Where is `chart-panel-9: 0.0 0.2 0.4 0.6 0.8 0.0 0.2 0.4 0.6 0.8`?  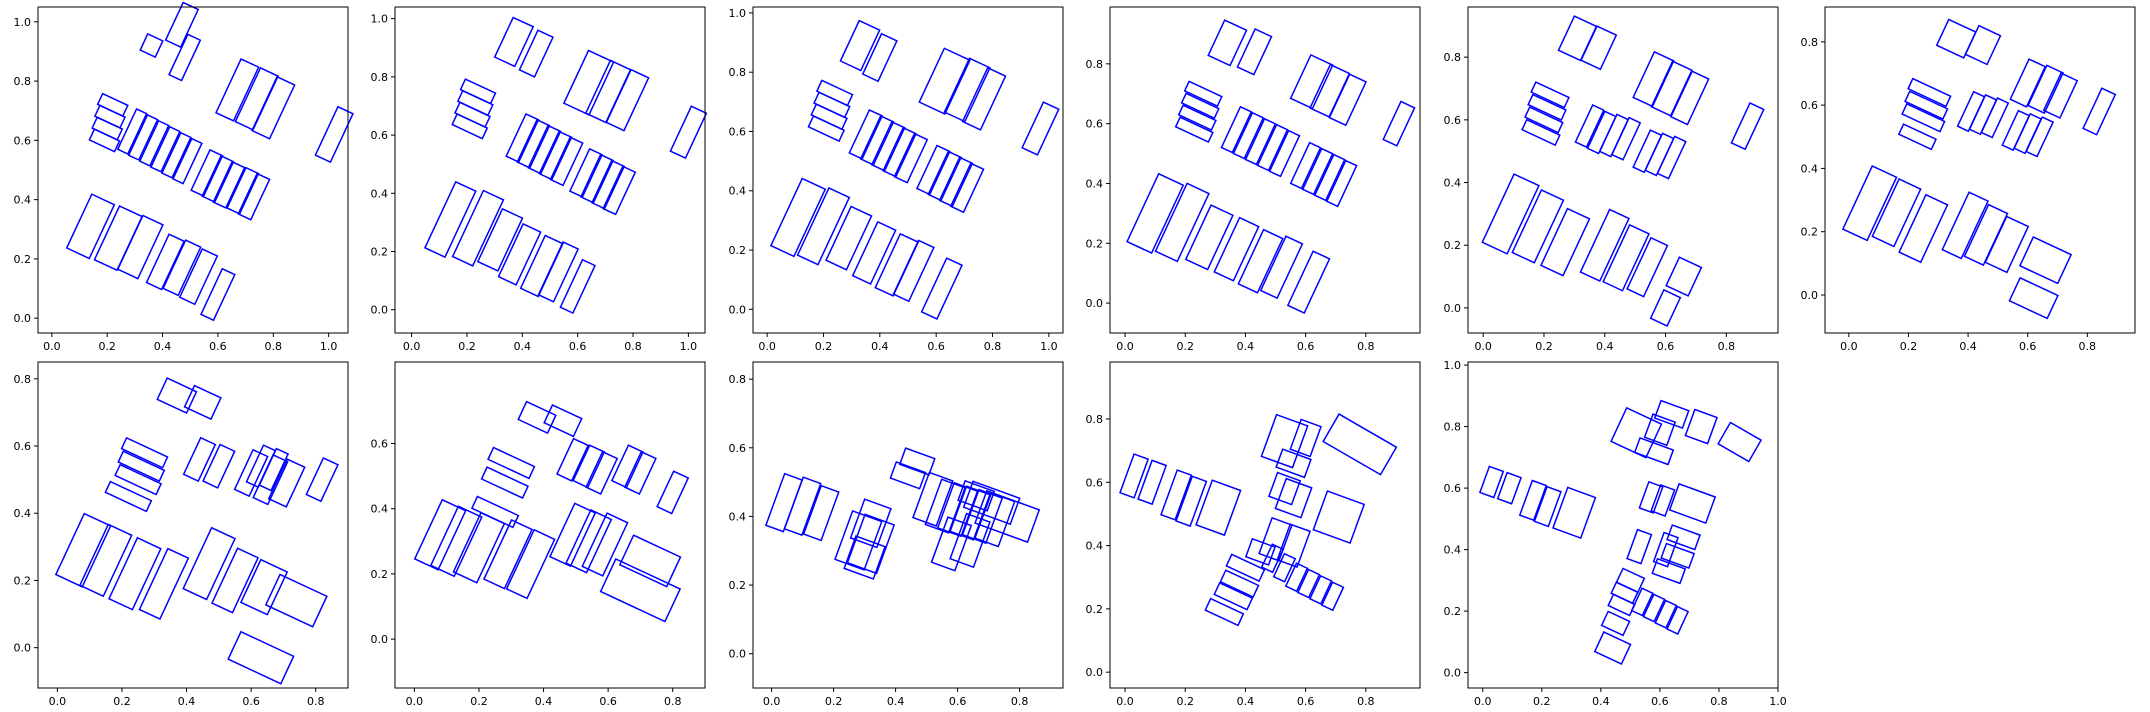
chart-panel-9: 0.0 0.2 0.4 0.6 0.8 0.0 0.2 0.4 0.6 0.8 is located at coordinates (896, 534).